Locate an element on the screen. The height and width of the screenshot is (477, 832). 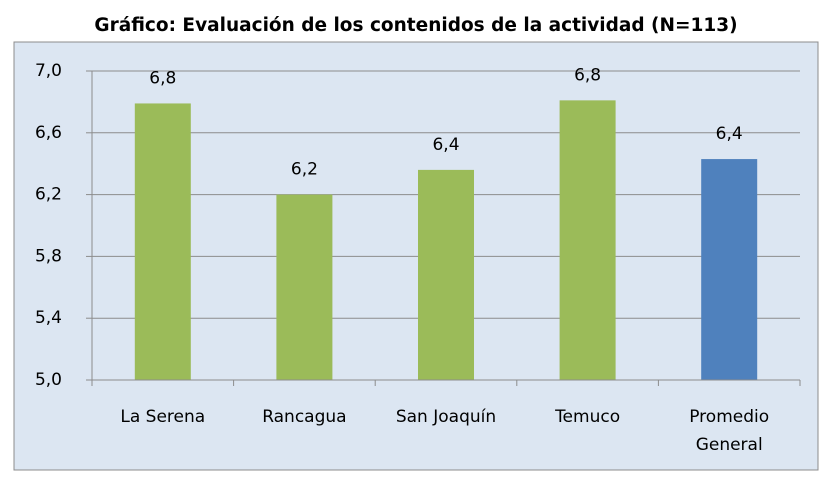
y-tick-label: 7,0 is located at coordinates (48, 71).